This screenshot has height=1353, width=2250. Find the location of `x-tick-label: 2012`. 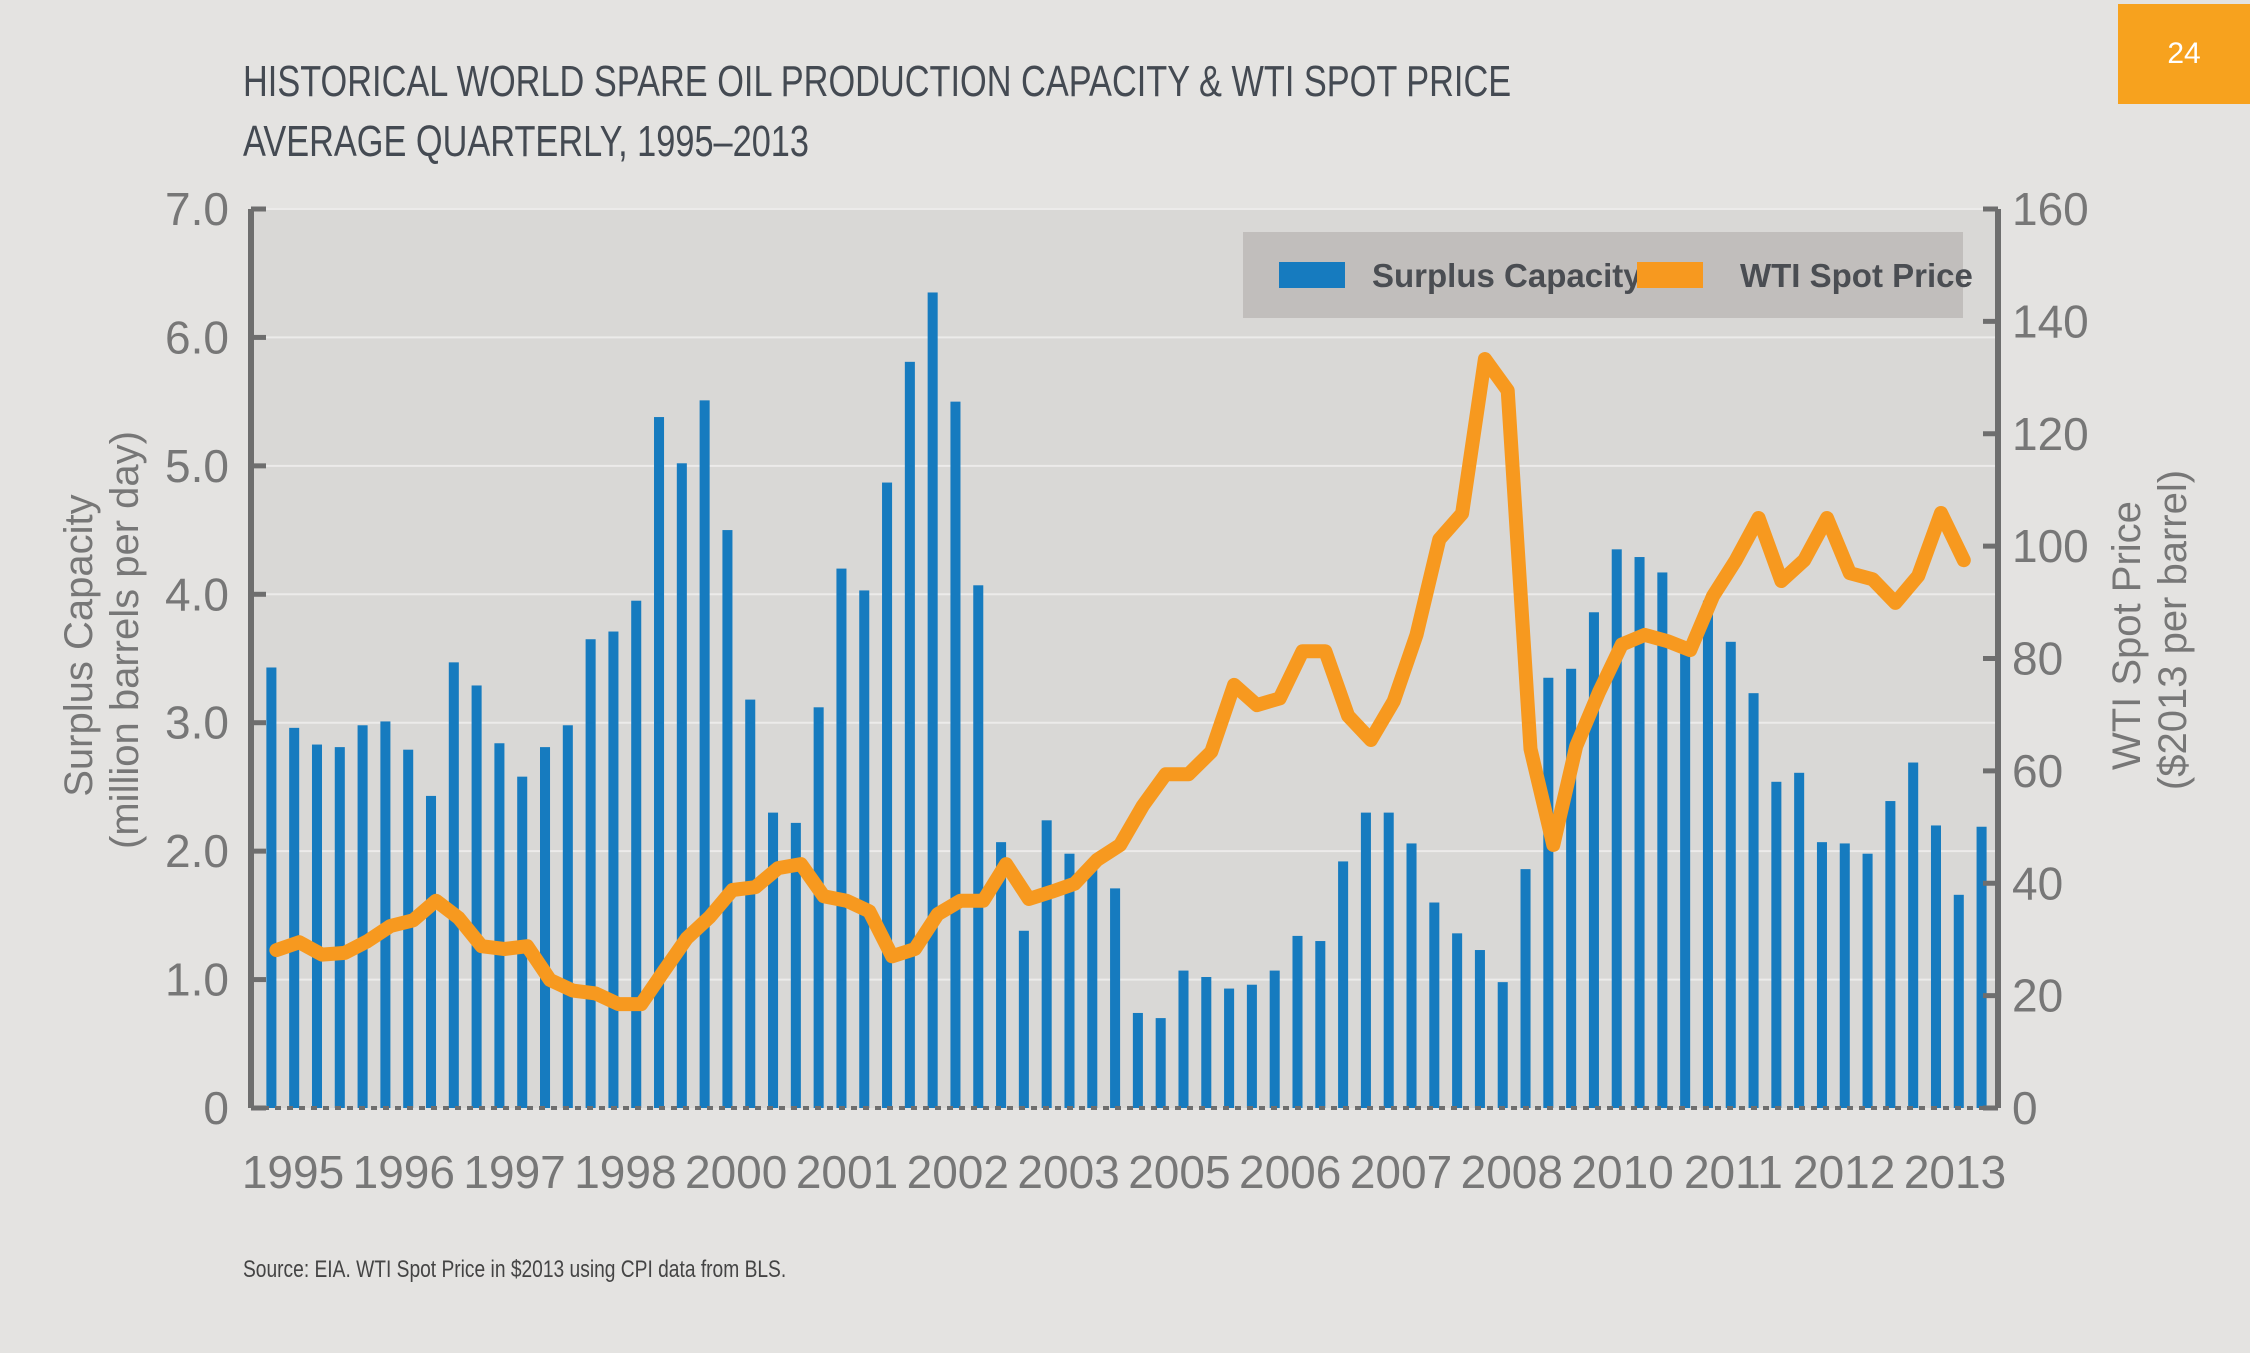

x-tick-label: 2012 is located at coordinates (1844, 1172).